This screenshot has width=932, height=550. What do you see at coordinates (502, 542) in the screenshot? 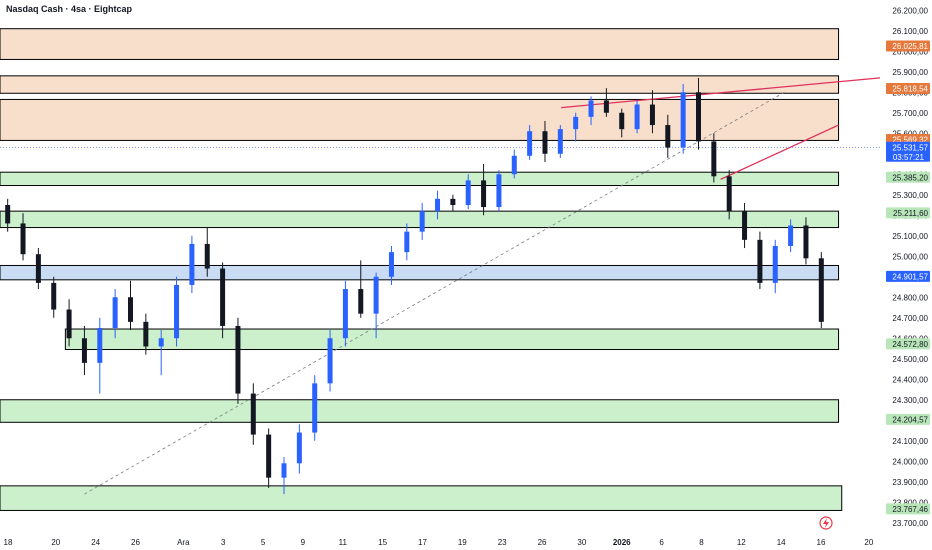
I see `x-tick-label: 23` at bounding box center [502, 542].